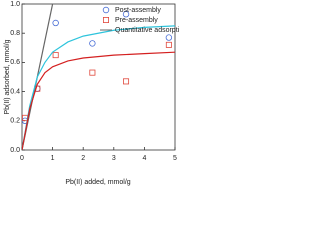 The height and width of the screenshot is (240, 320). Describe the element at coordinates (114, 158) in the screenshot. I see `x-tick-label: 3` at that location.